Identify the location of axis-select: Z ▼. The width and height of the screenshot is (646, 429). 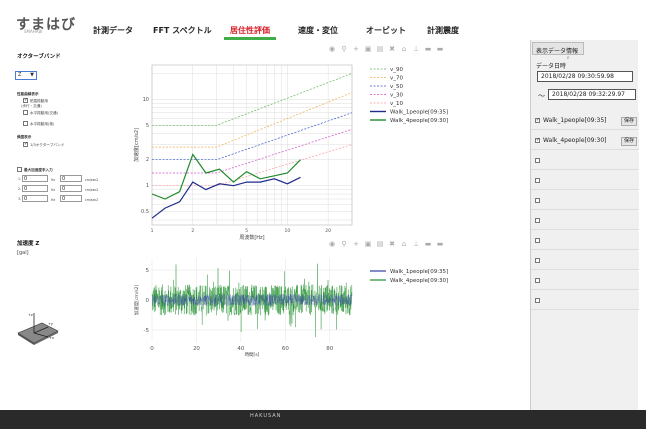
(26, 75).